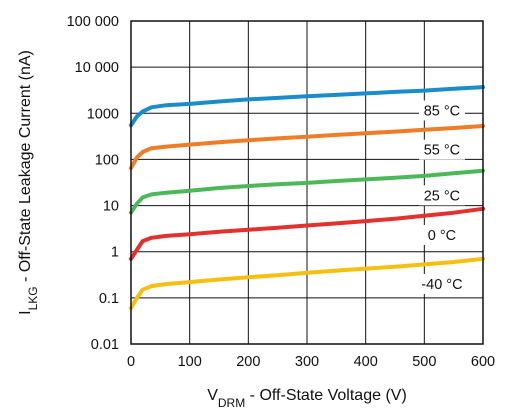  Describe the element at coordinates (483, 362) in the screenshot. I see `x-tick-label: 600` at that location.